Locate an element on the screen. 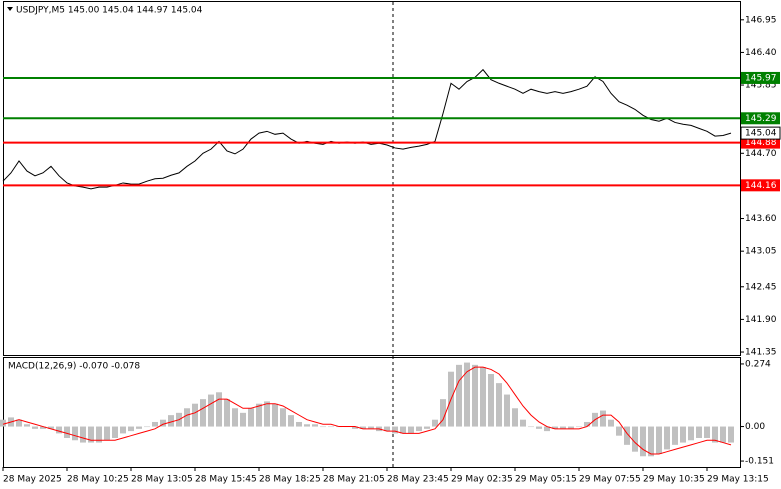 This screenshot has width=781, height=489. level-tag-label: 145.97 is located at coordinates (761, 78).